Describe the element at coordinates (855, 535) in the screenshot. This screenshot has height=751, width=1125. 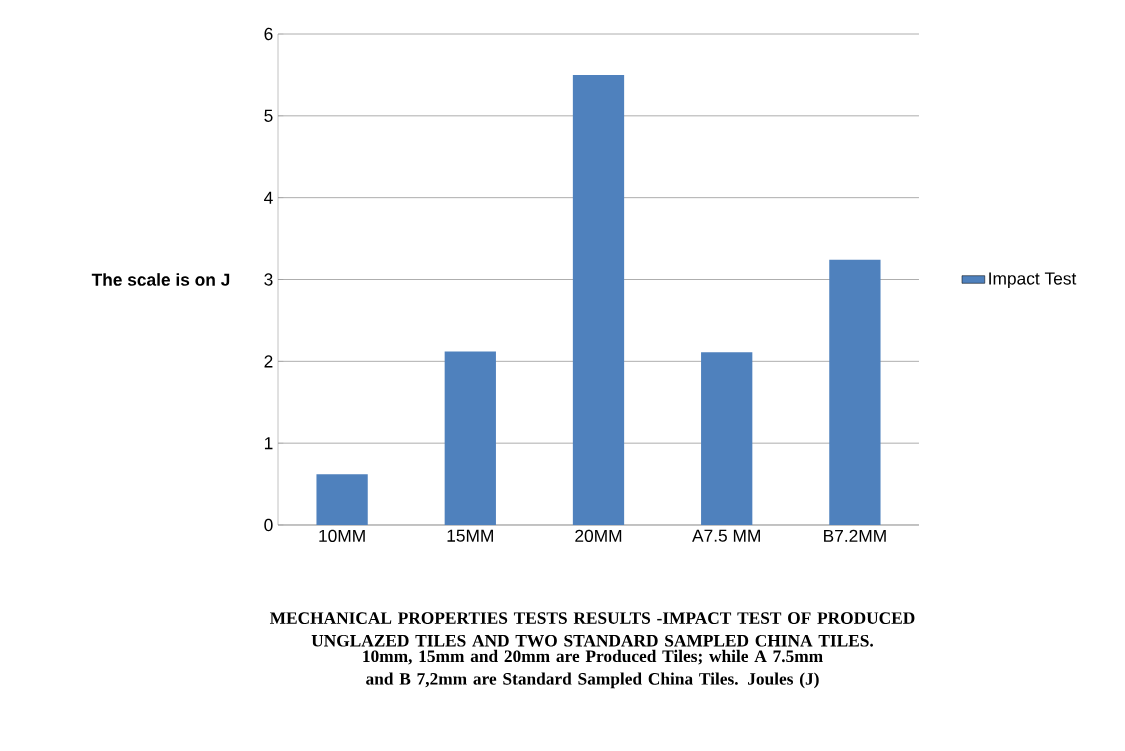
I see `x-tick-label: B7.2MM` at that location.